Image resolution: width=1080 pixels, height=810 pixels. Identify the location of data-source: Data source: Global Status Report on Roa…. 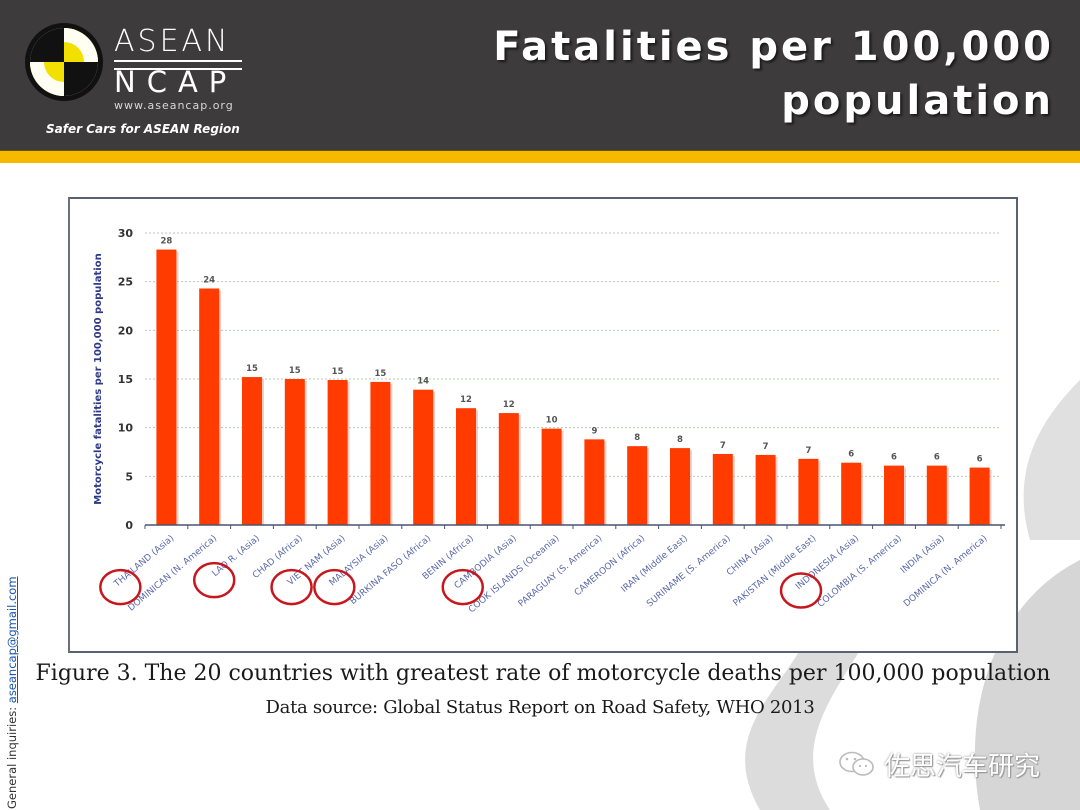
(540, 707).